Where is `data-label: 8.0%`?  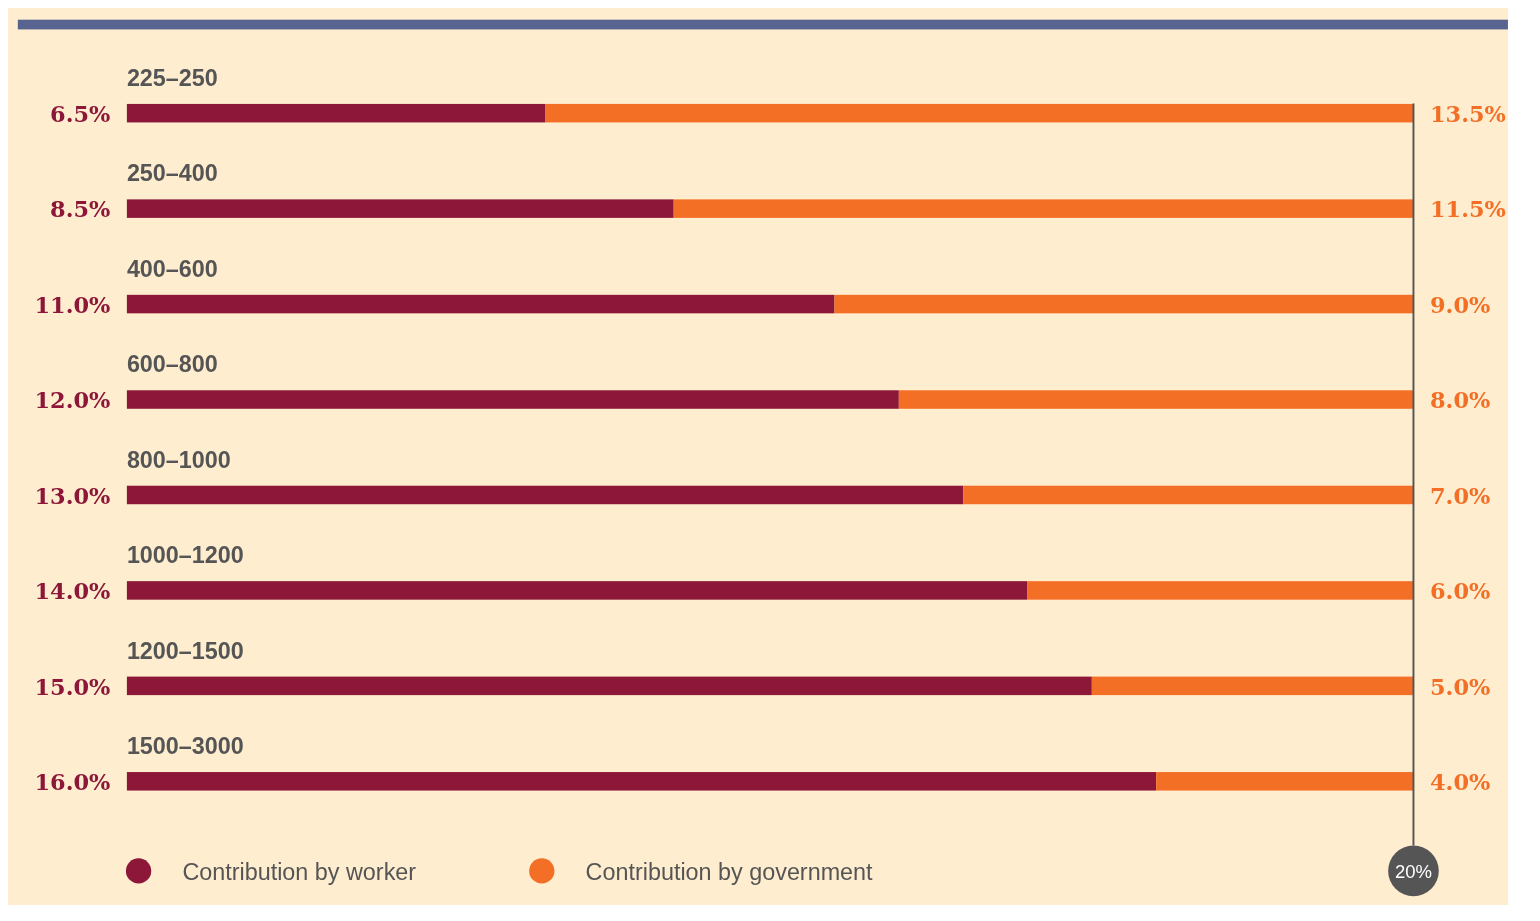 data-label: 8.0% is located at coordinates (1460, 400).